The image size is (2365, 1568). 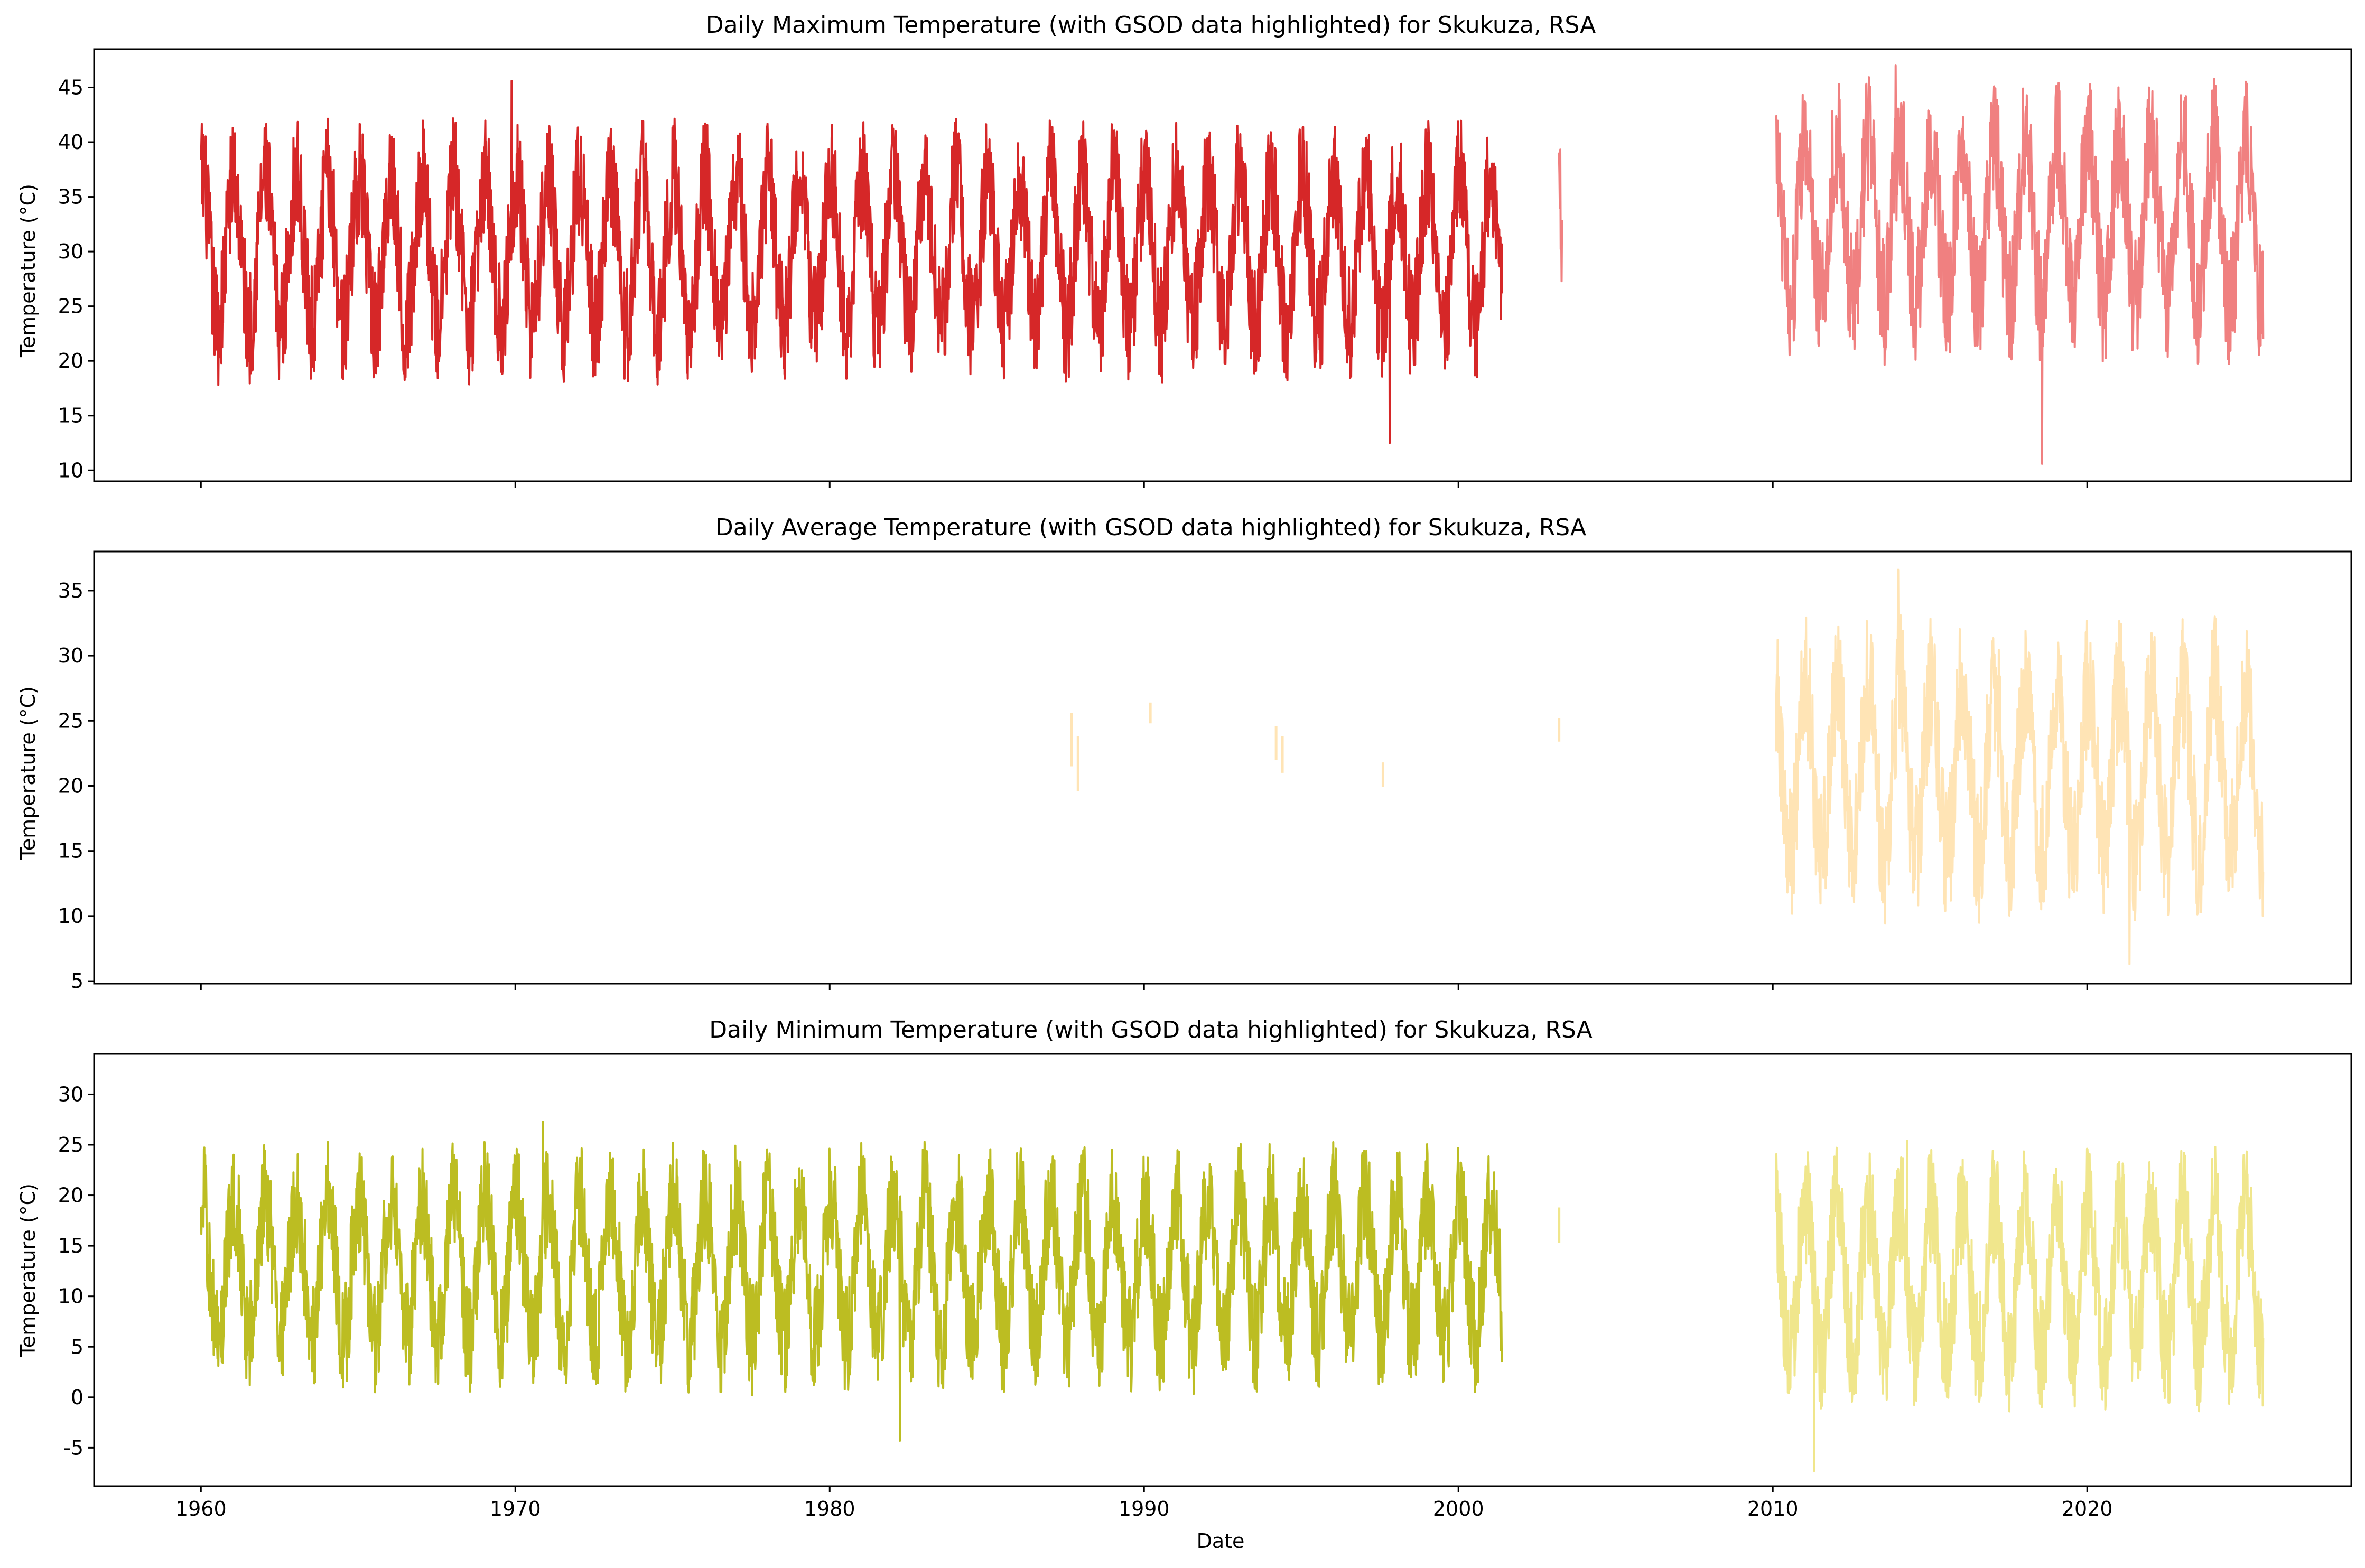 I want to click on min-temperature-ylabel: Temperature (°C), so click(x=28, y=1270).